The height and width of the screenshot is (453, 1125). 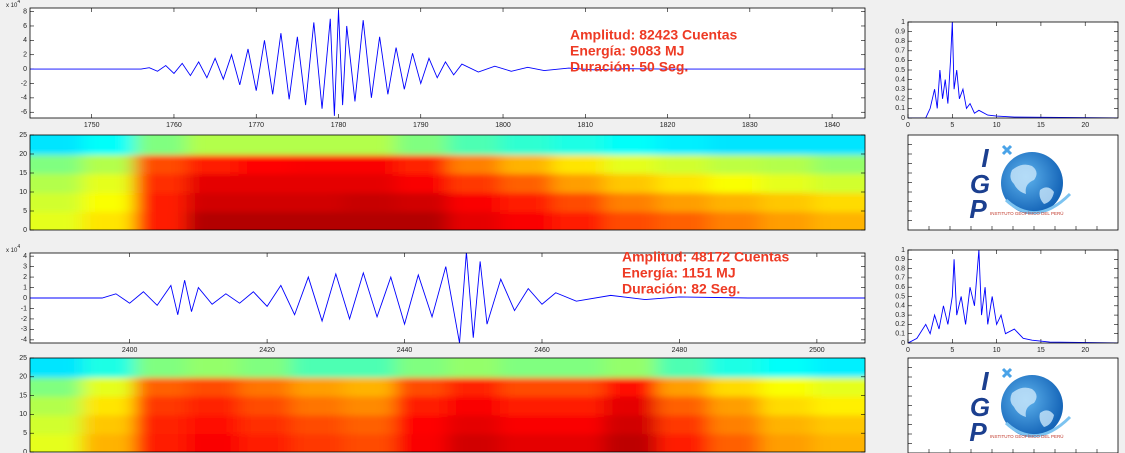 I want to click on y-tick-label: -1, so click(x=24, y=308).